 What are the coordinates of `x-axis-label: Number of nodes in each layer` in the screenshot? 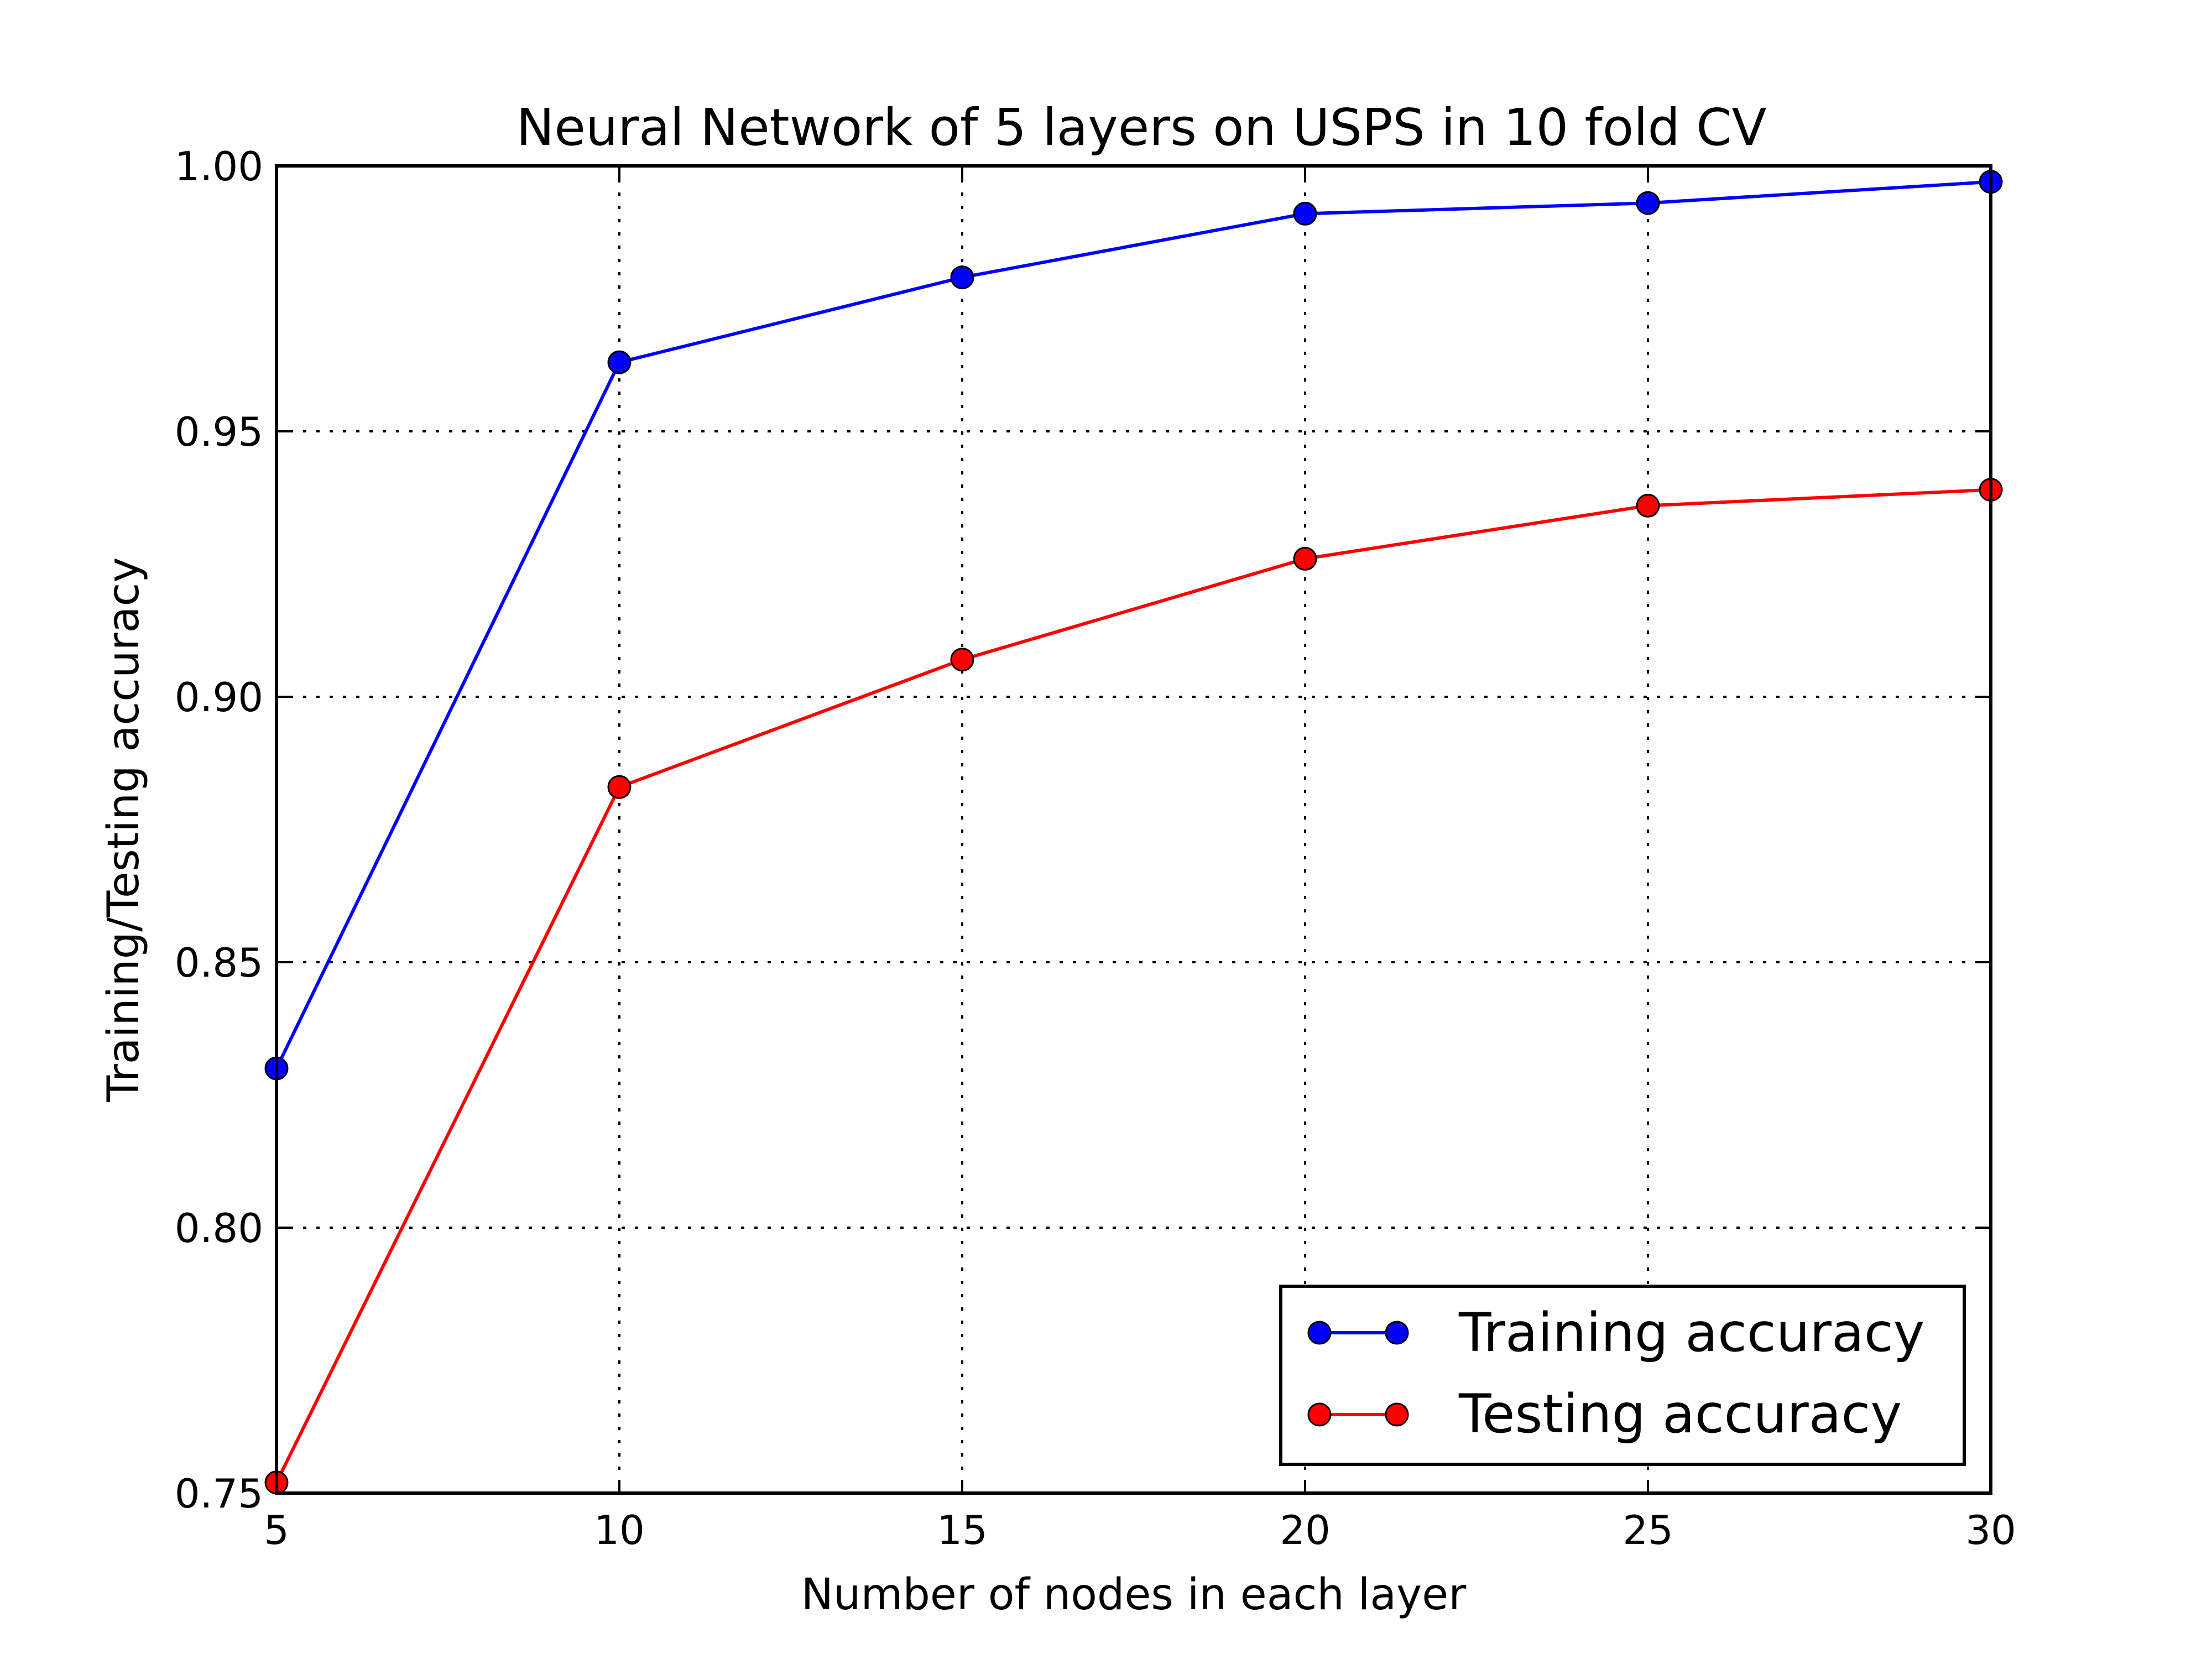 It's located at (1134, 1595).